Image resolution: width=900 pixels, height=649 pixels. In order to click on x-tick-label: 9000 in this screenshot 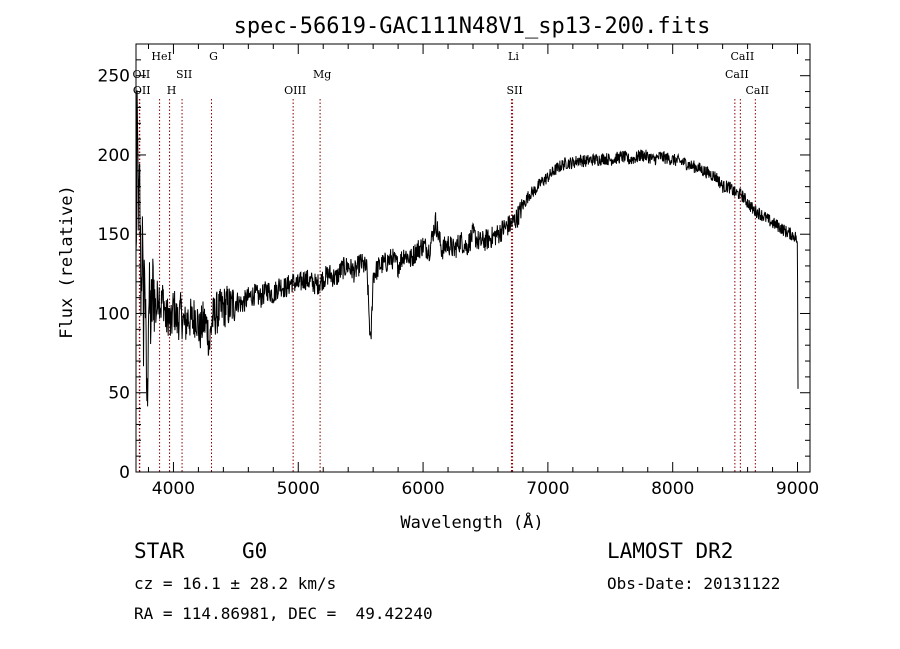, I will do `click(797, 489)`.